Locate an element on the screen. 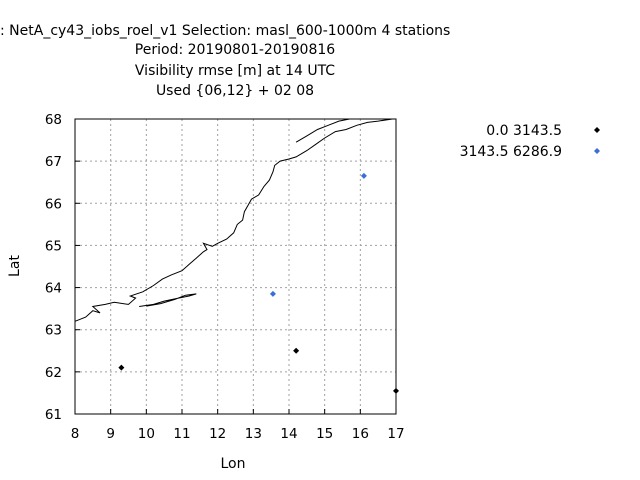  x-tick-label: 13 is located at coordinates (253, 434).